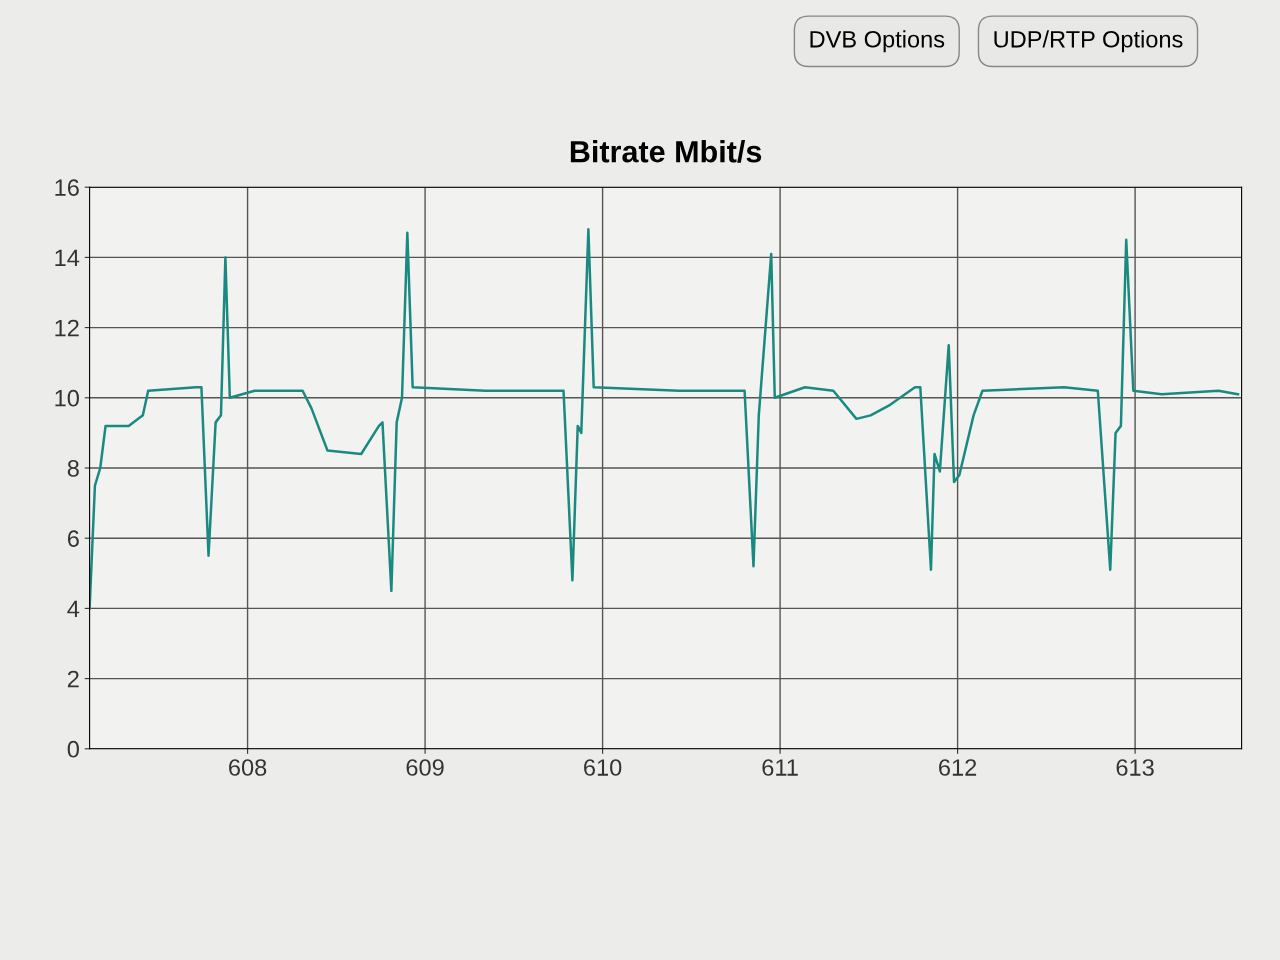 Image resolution: width=1280 pixels, height=960 pixels. I want to click on text: UDP/RTP Options, so click(1088, 41).